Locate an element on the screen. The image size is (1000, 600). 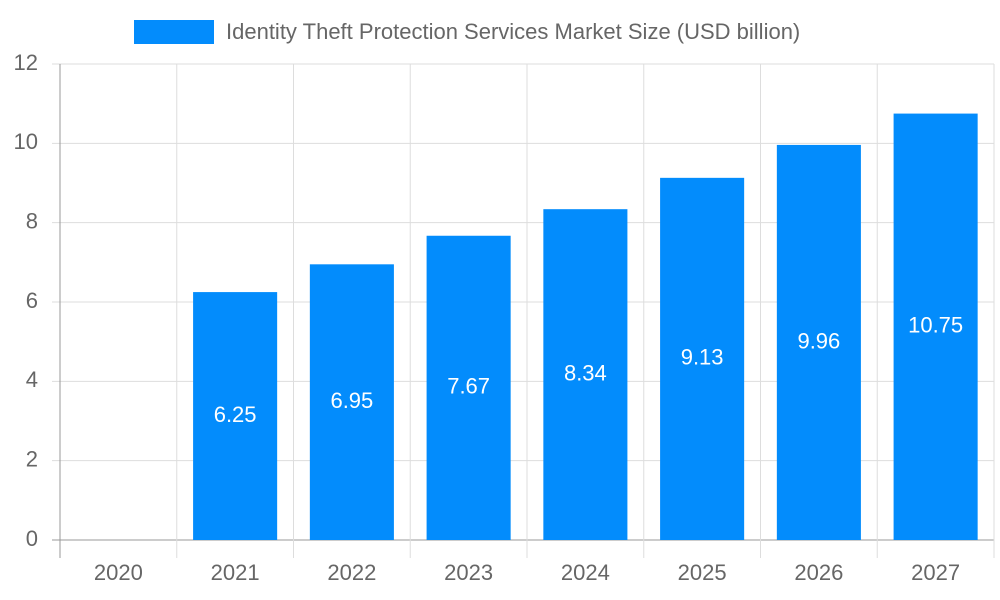
value-label: 6.95 is located at coordinates (351, 400).